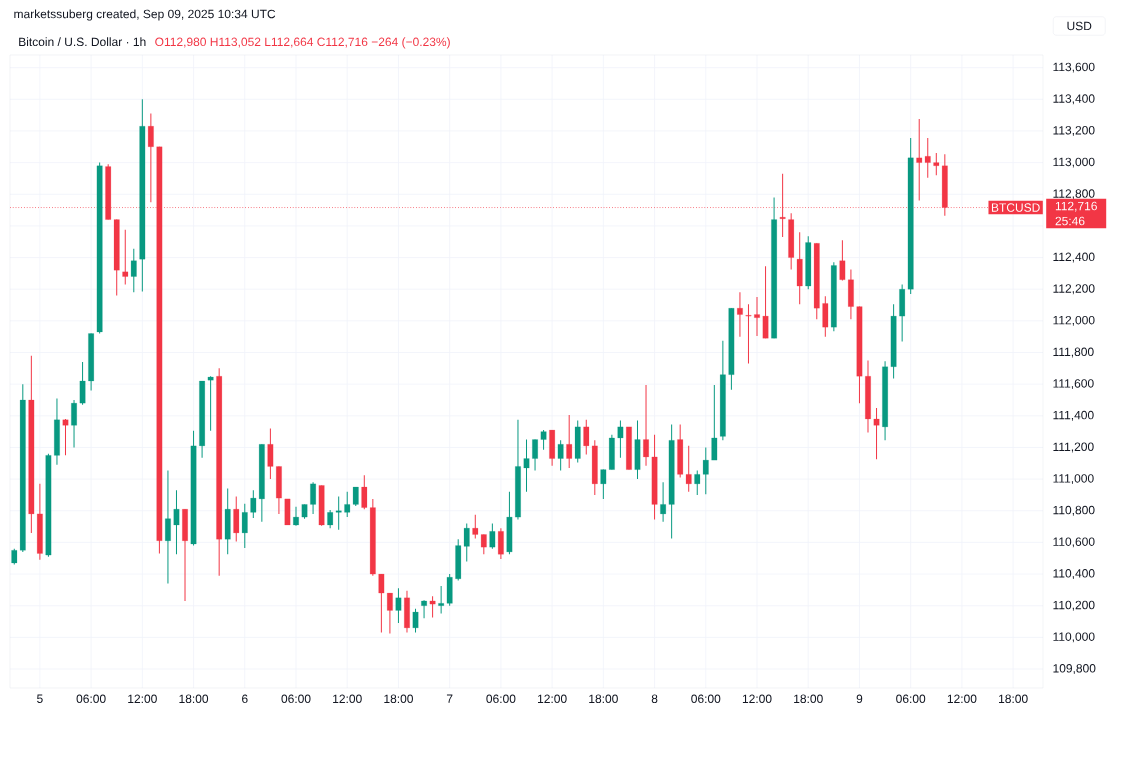  What do you see at coordinates (1074, 605) in the screenshot?
I see `y-tick-label: 110,200` at bounding box center [1074, 605].